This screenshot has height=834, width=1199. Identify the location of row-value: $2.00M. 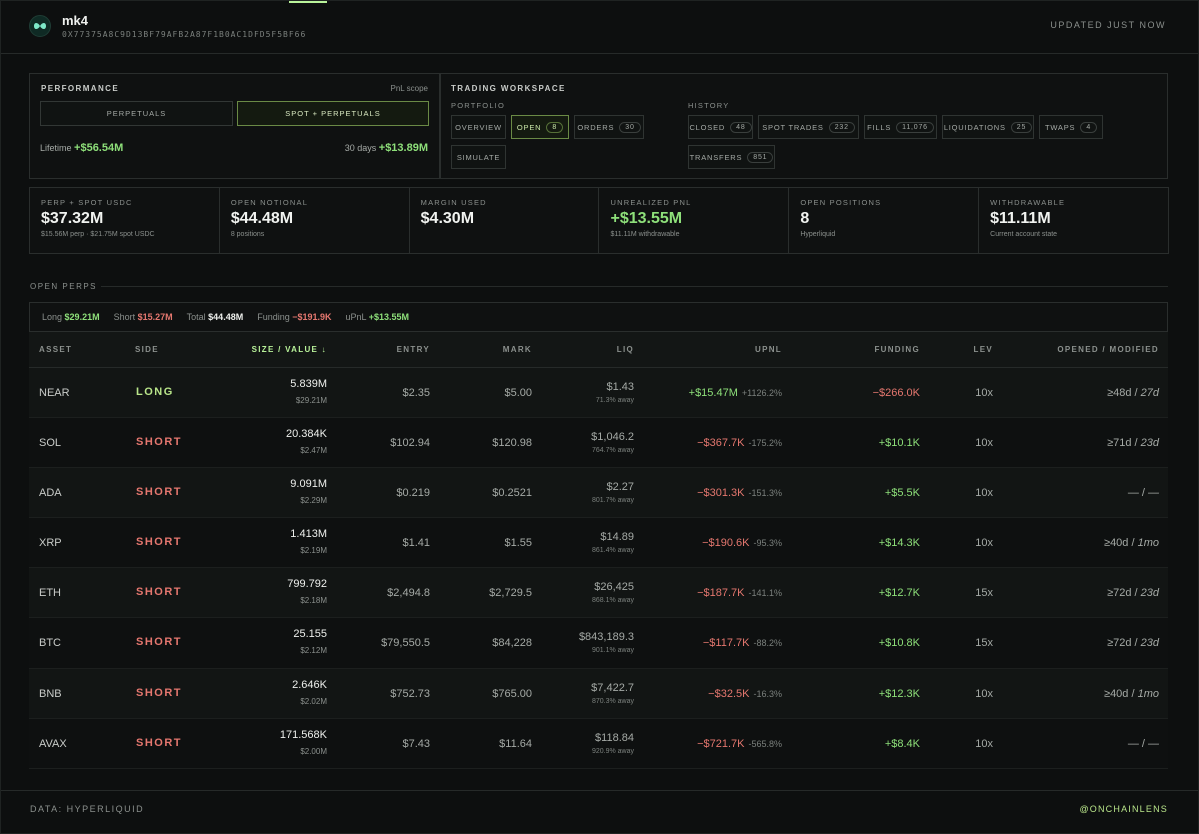
(313, 751).